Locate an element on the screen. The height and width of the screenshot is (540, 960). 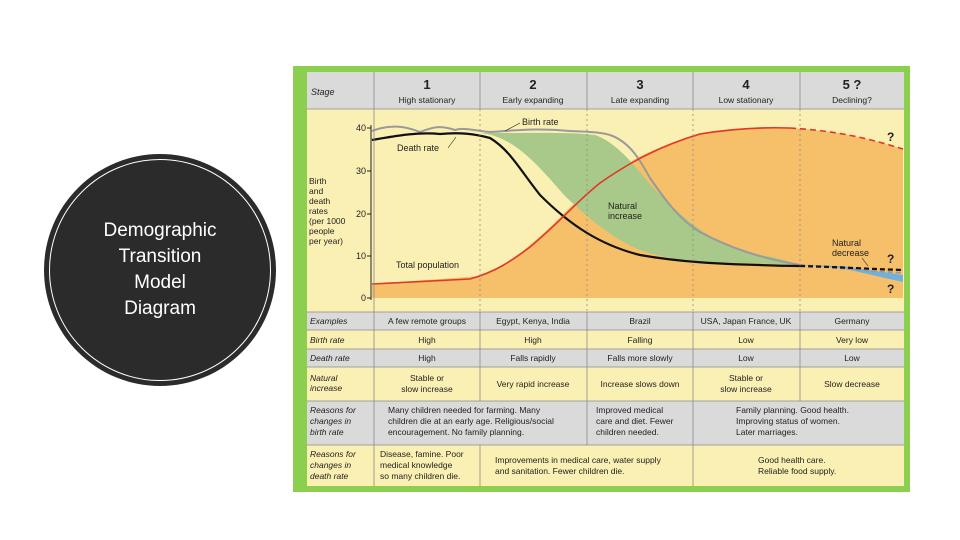
stage-name: High stationary is located at coordinates (427, 100).